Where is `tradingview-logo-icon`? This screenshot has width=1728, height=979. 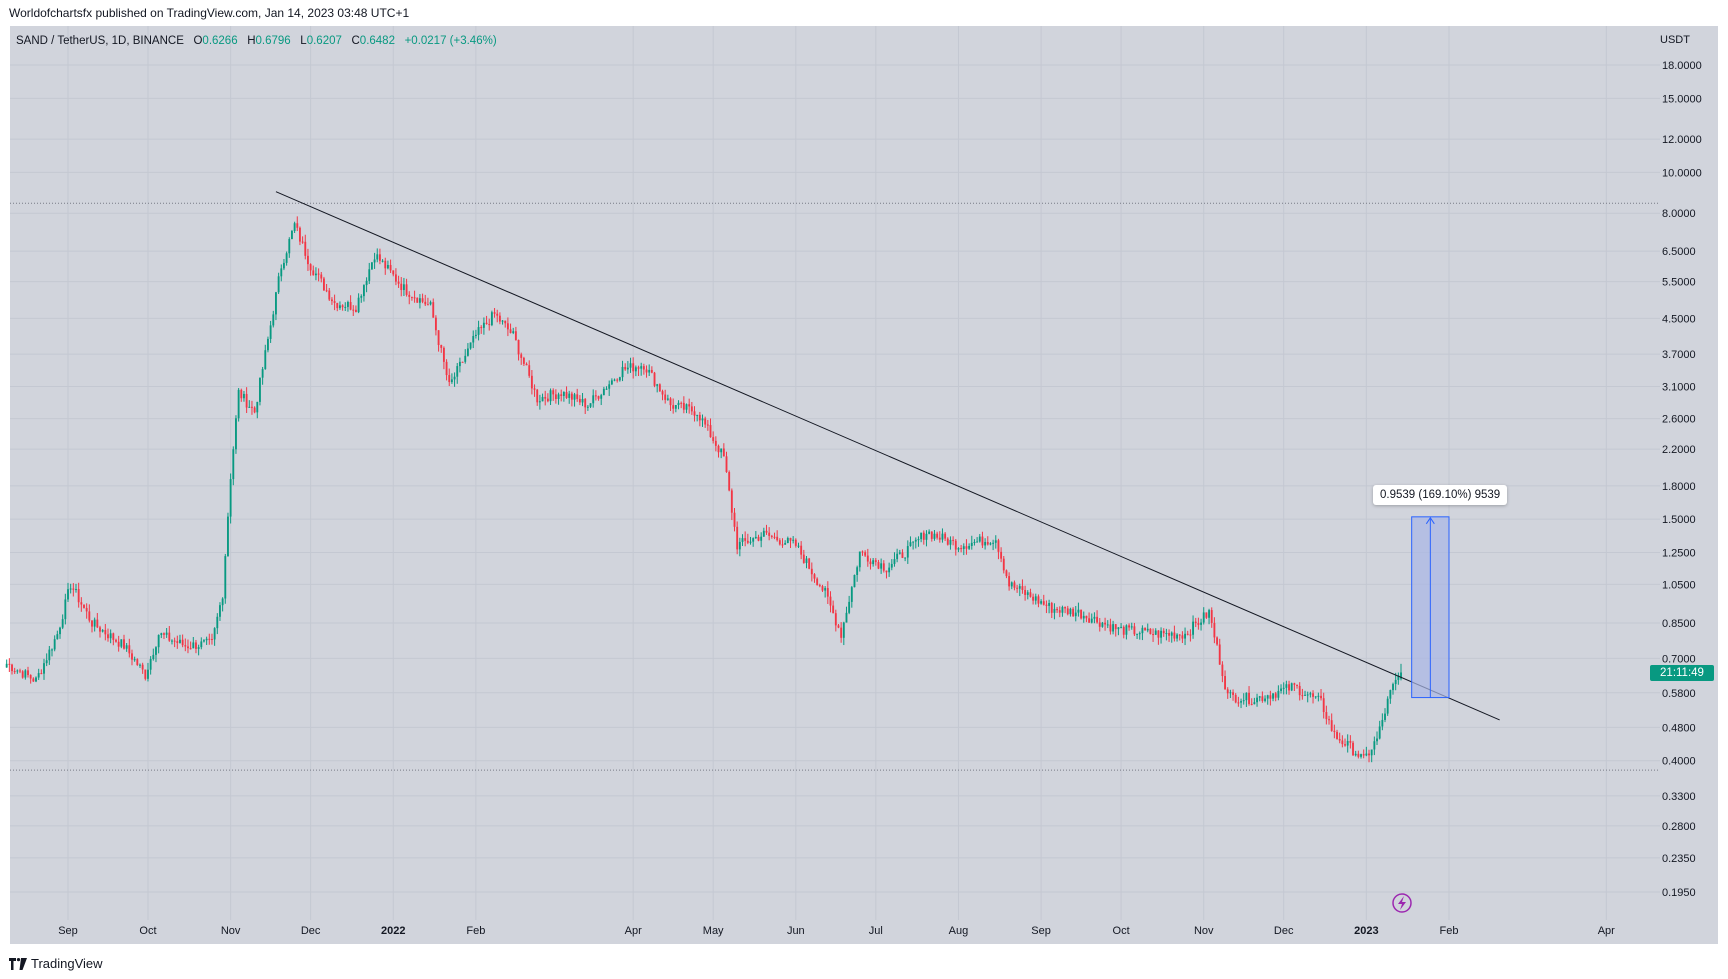
tradingview-logo-icon is located at coordinates (18, 963).